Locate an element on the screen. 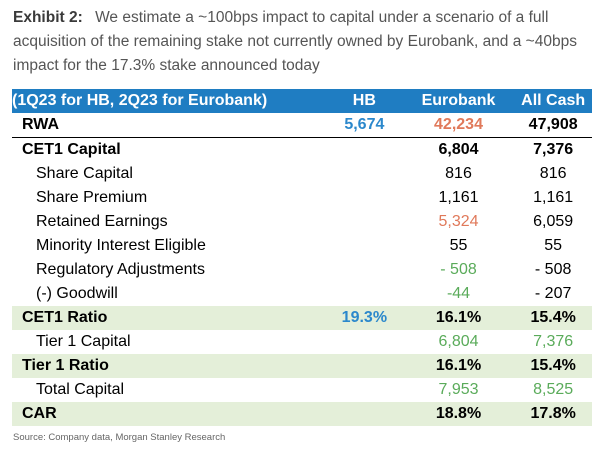 The width and height of the screenshot is (602, 453). cell-all-cash: 1,161 is located at coordinates (553, 197).